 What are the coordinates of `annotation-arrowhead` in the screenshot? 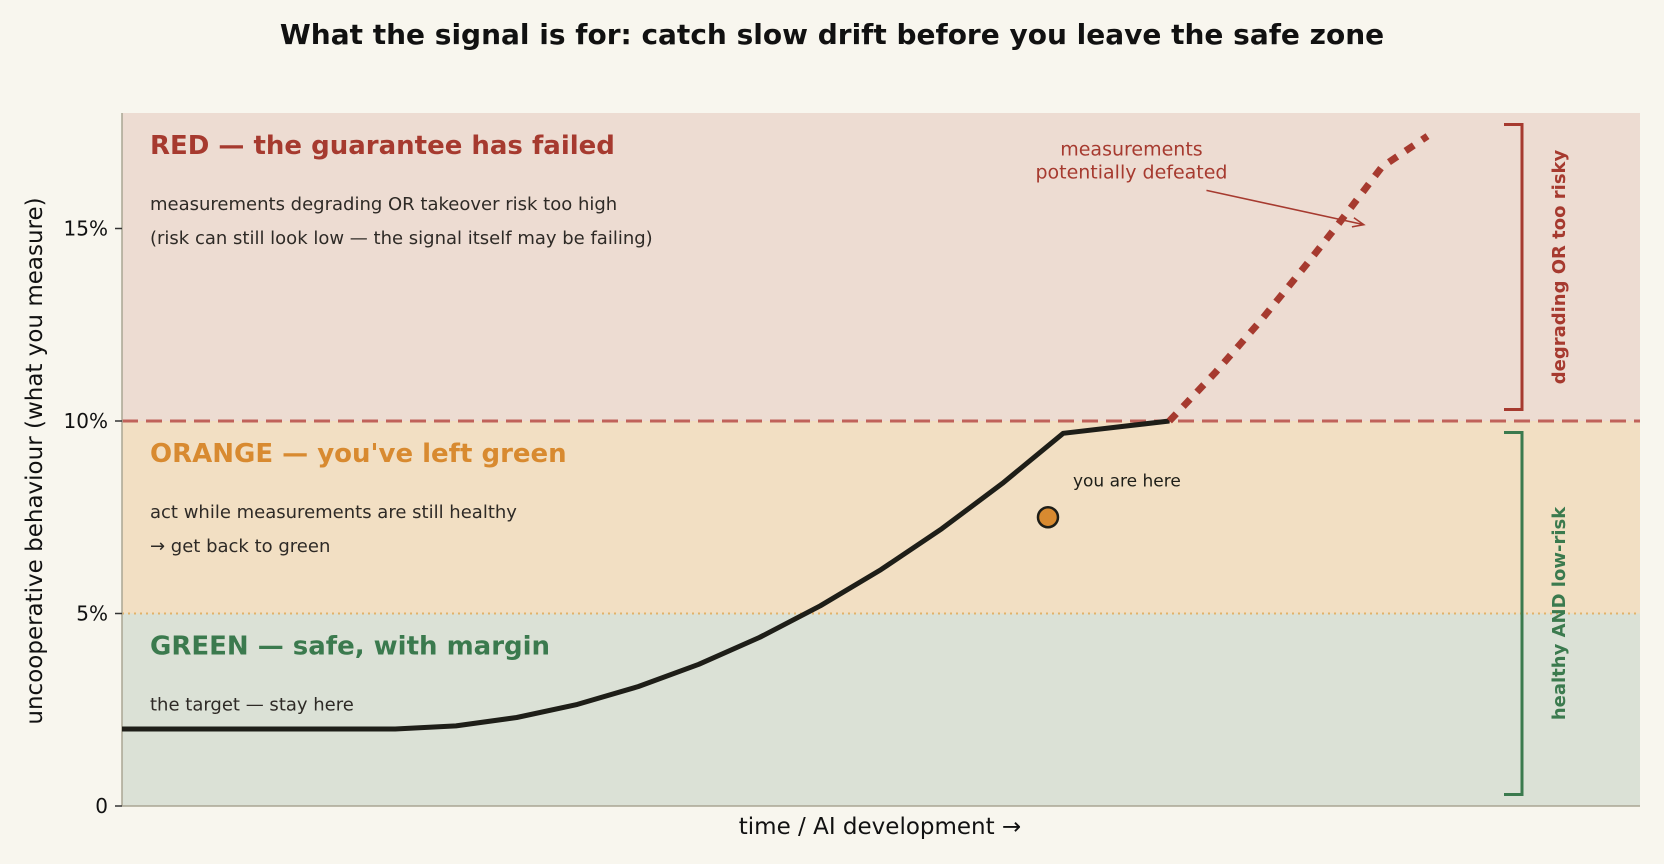 It's located at (1358, 222).